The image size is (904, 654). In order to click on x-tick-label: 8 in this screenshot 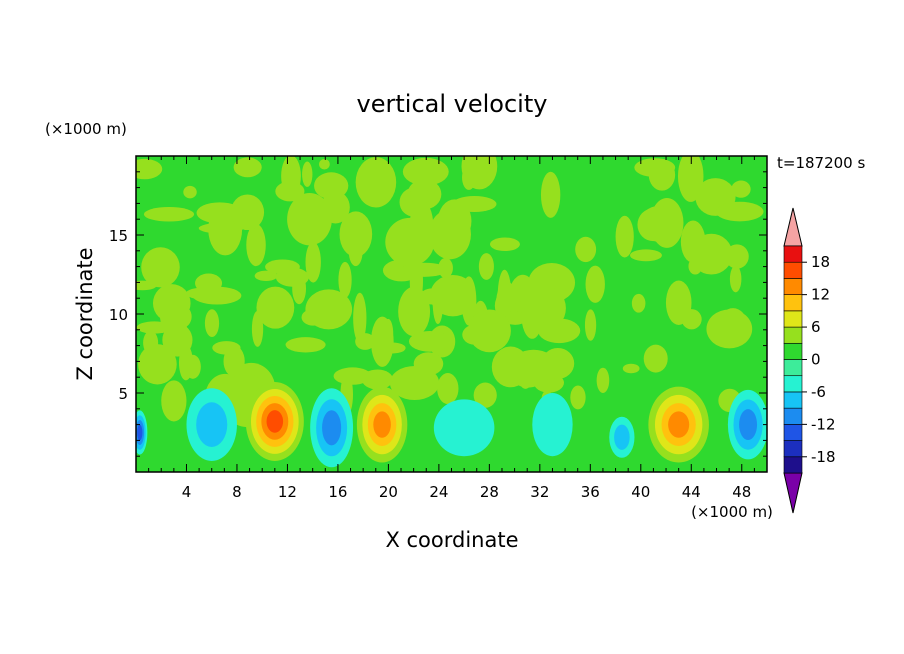, I will do `click(237, 492)`.